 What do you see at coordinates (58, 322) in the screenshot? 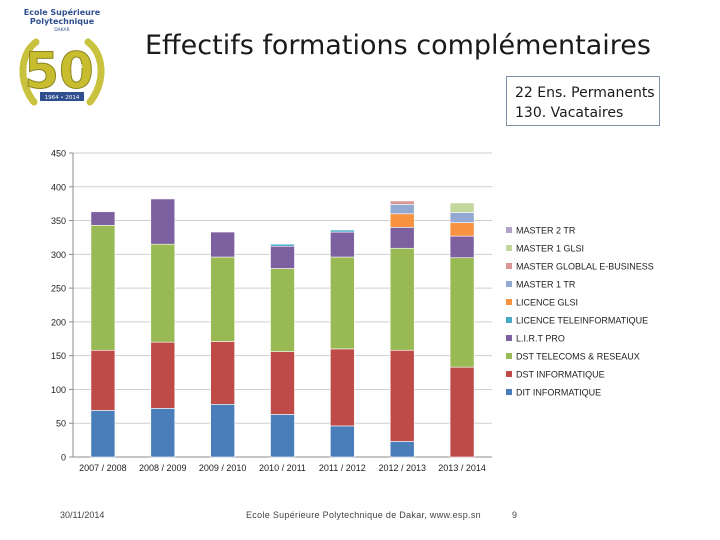
I see `y-tick-label: 200` at bounding box center [58, 322].